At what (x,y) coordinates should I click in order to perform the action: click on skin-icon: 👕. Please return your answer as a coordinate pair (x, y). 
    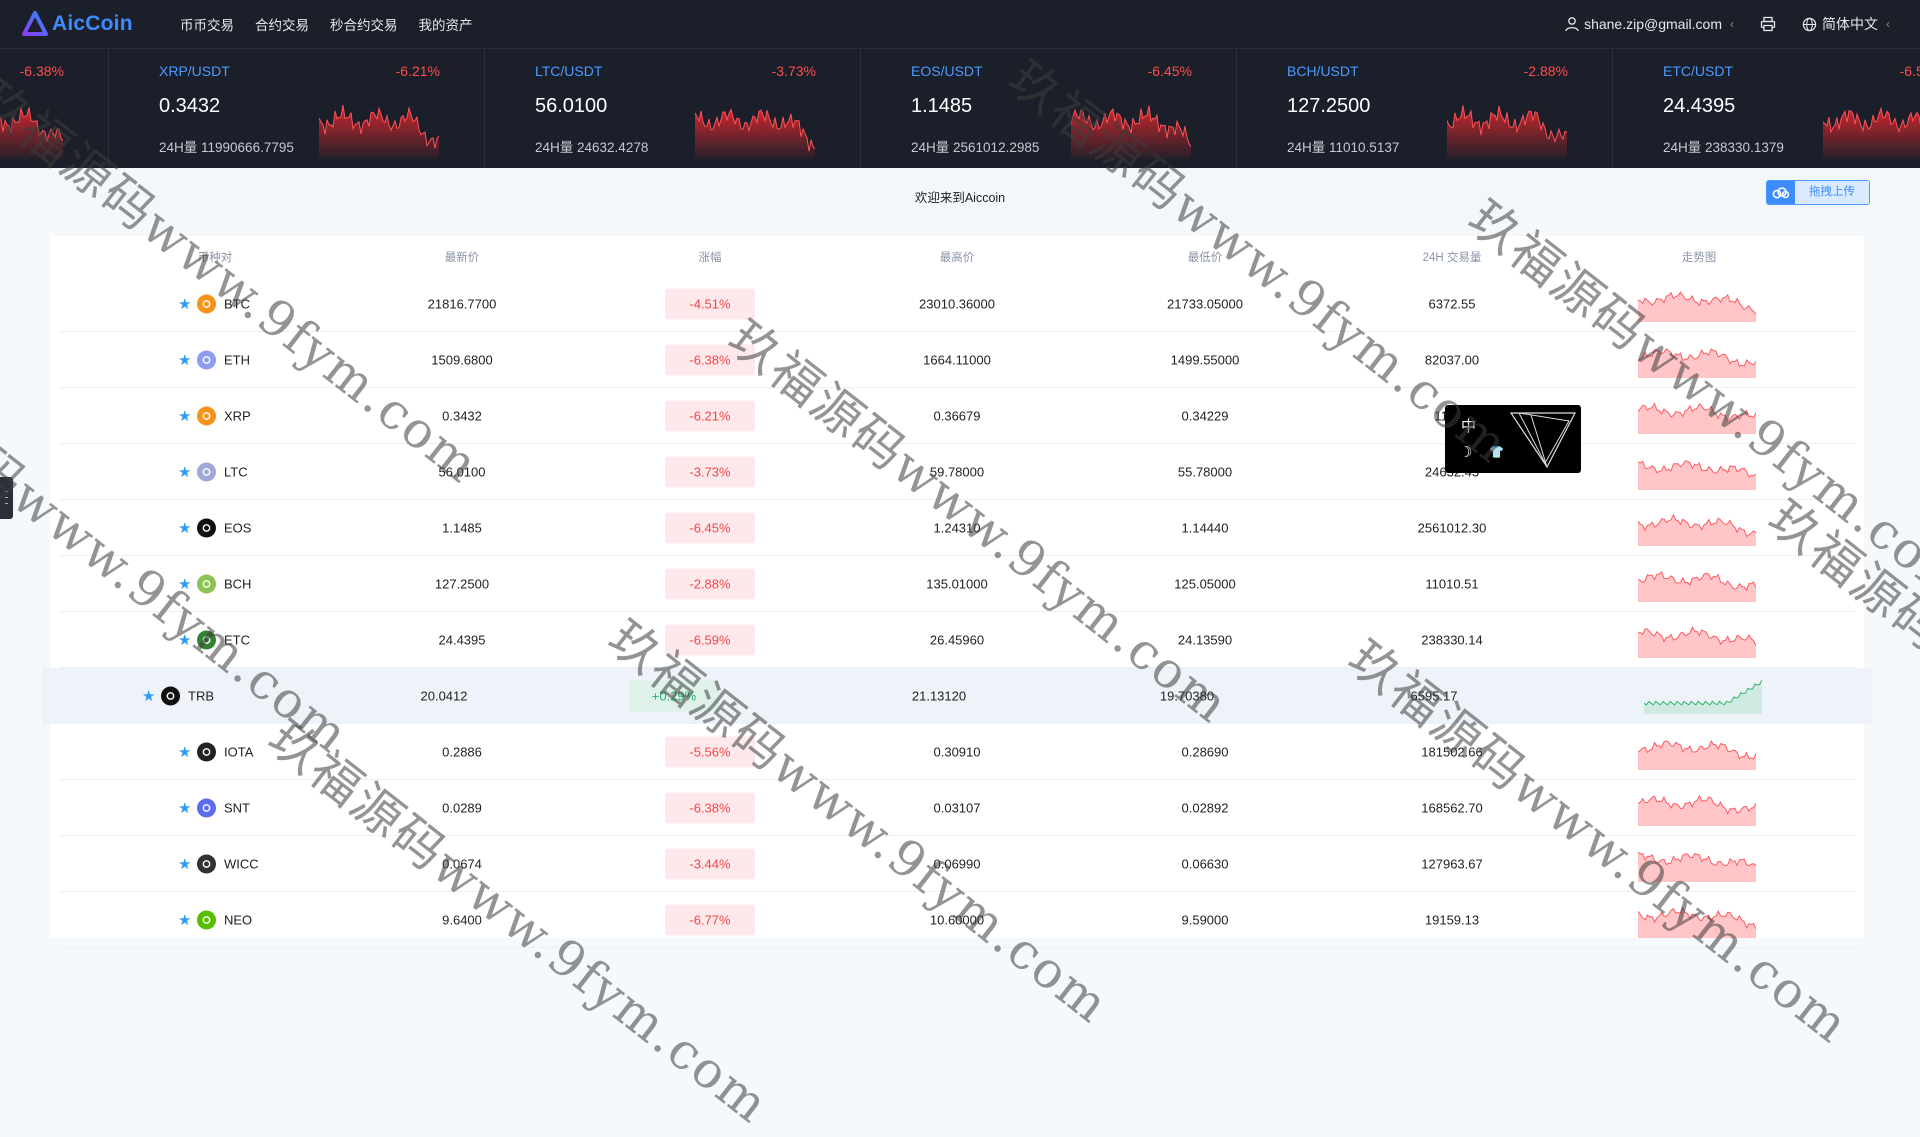
    Looking at the image, I should click on (1496, 452).